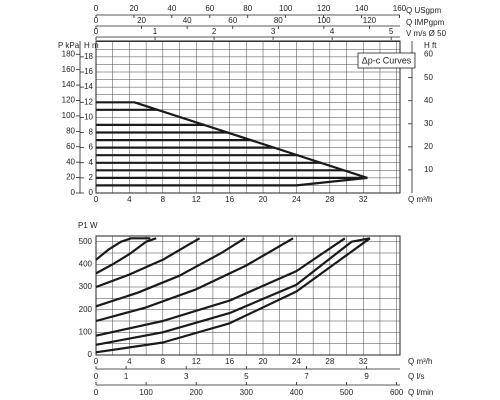  What do you see at coordinates (186, 376) in the screenshot?
I see `bottom-tick-label: 3` at bounding box center [186, 376].